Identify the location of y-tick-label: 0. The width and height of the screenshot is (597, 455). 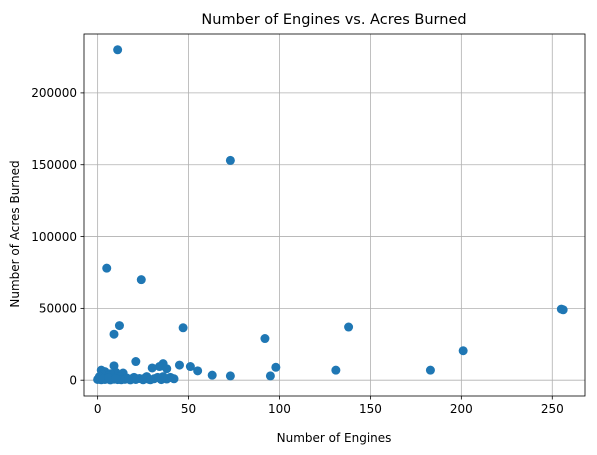
(73, 380).